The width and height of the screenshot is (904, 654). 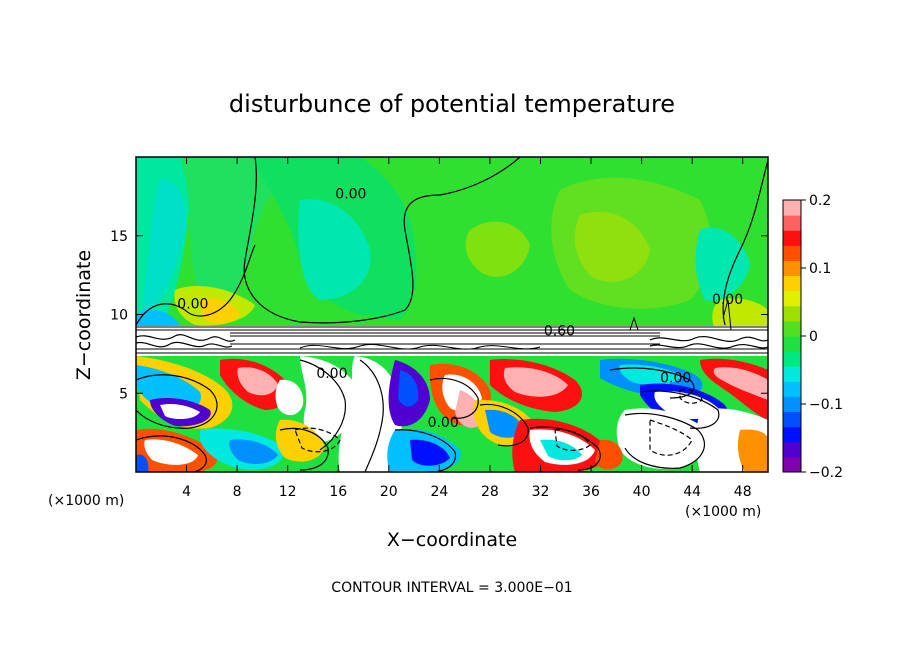 I want to click on colorbar-tick-label: 0.2, so click(x=820, y=201).